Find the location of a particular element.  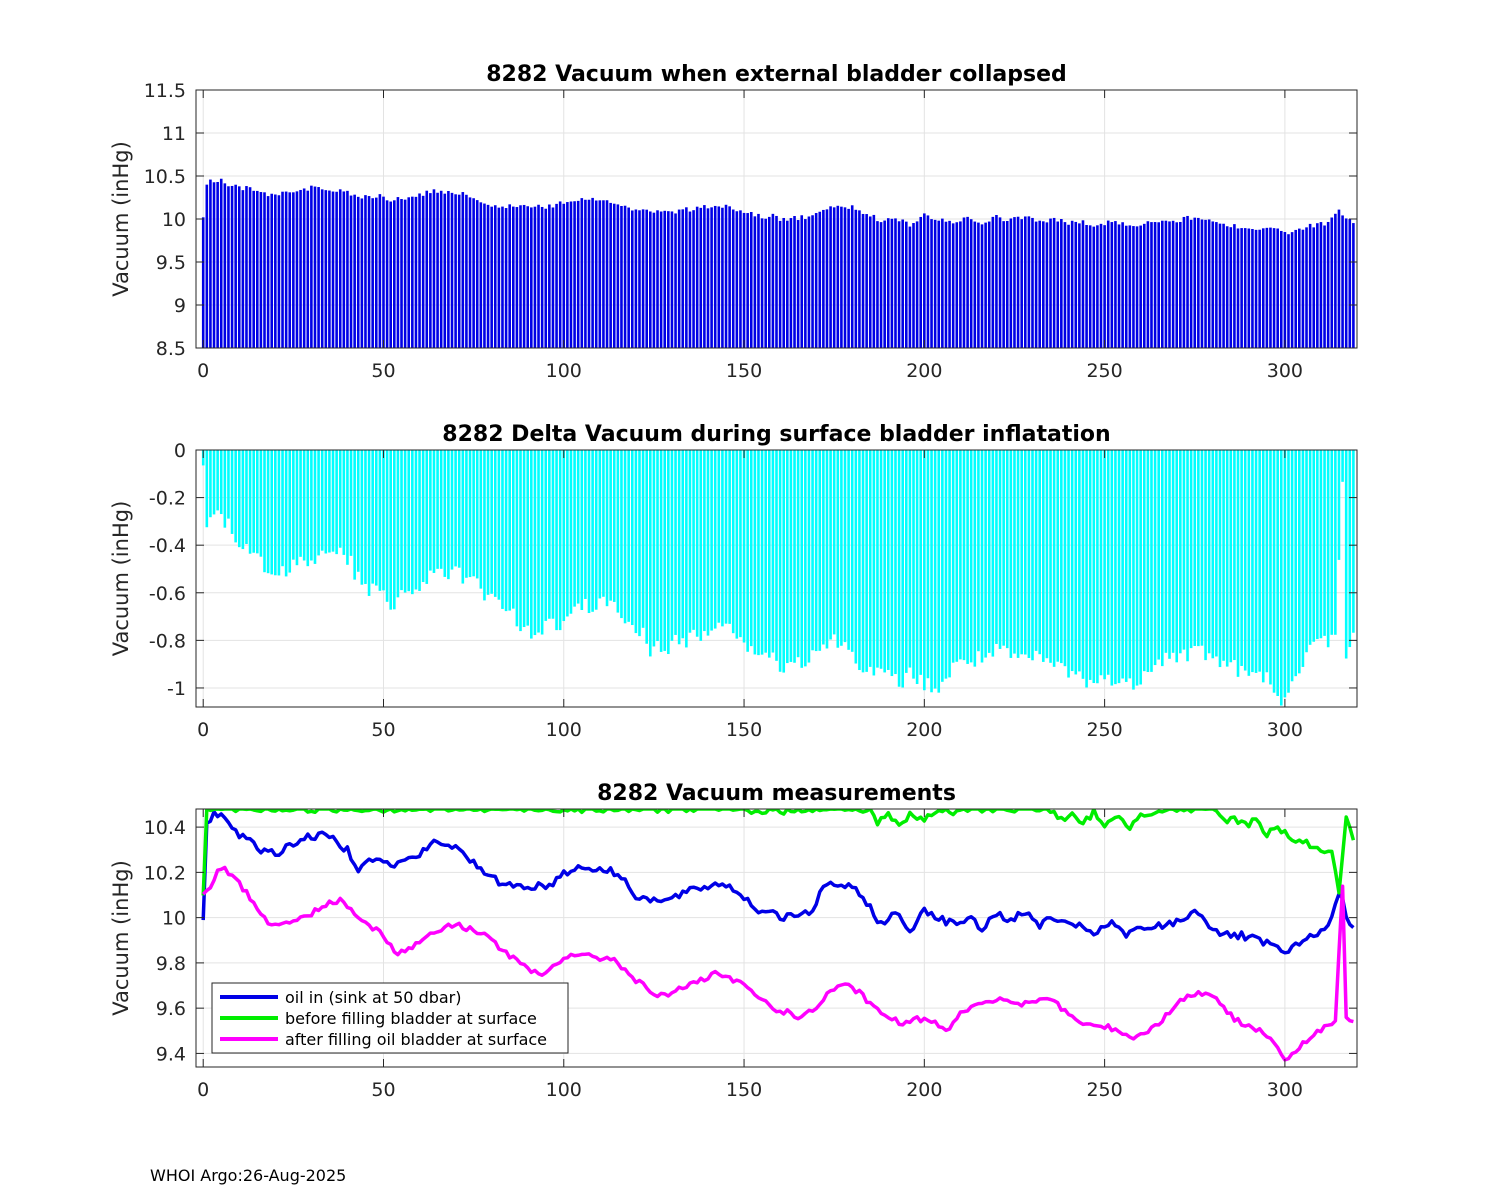

series-line is located at coordinates (778, 882).